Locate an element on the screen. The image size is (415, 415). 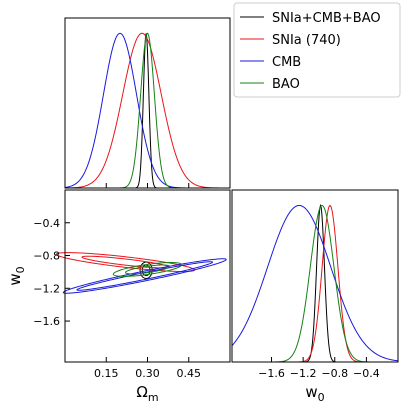
legend-label: SNIa+CMB+BAO is located at coordinates (326, 18).